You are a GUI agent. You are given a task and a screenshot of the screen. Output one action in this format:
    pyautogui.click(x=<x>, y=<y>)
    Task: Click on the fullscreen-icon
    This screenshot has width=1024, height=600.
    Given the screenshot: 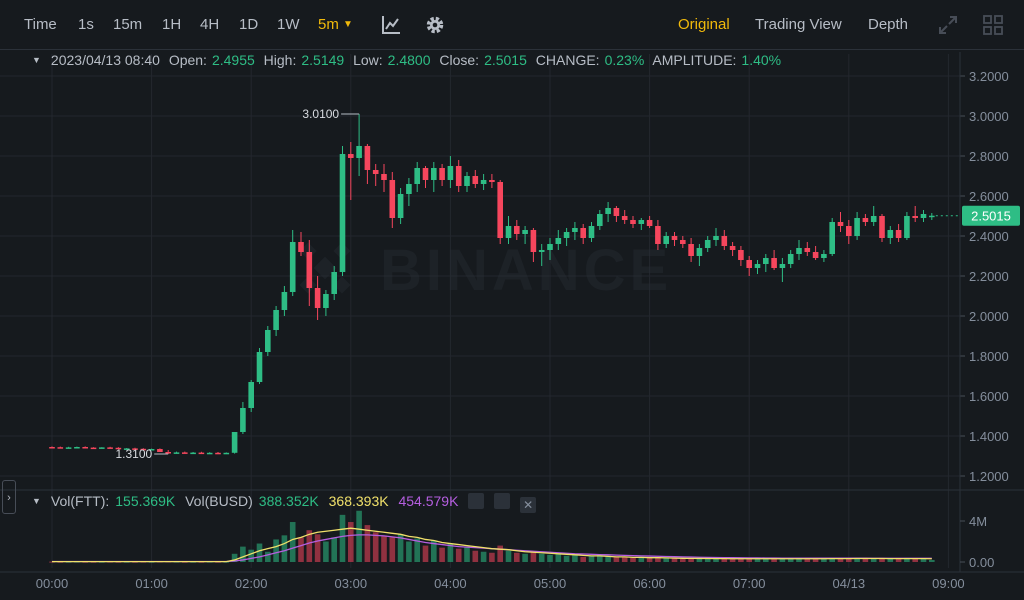 What is the action you would take?
    pyautogui.click(x=948, y=25)
    